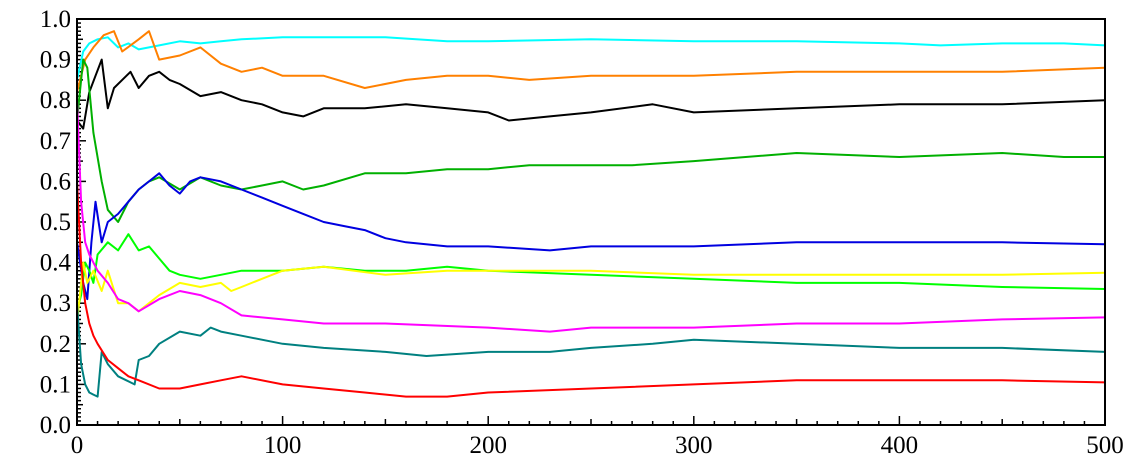 This screenshot has height=463, width=1132. Describe the element at coordinates (55, 19) in the screenshot. I see `y-tick-label: 1.0` at that location.